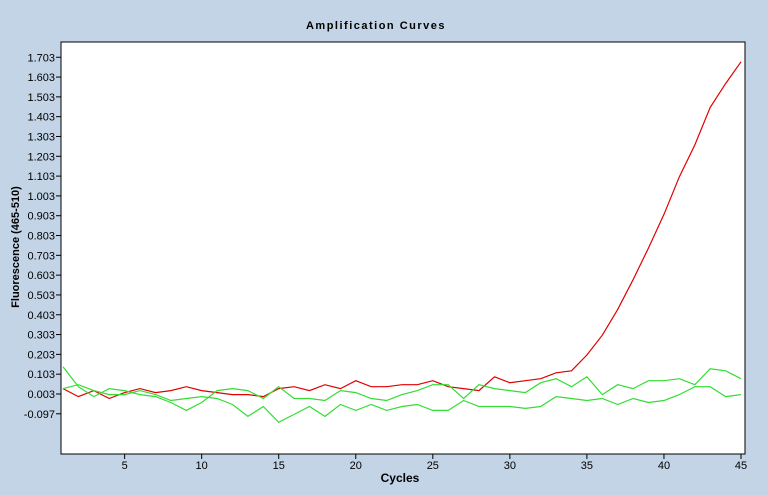 This screenshot has height=495, width=768. What do you see at coordinates (39, 415) in the screenshot?
I see `y-tick-label: -0.097` at bounding box center [39, 415].